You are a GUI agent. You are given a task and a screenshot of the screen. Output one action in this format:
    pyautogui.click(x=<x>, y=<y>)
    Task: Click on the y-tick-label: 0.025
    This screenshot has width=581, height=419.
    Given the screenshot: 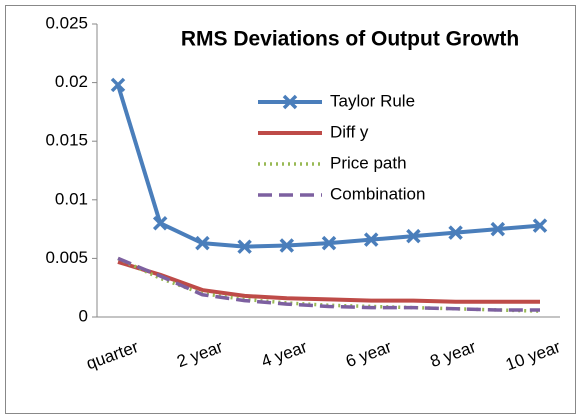 What is the action you would take?
    pyautogui.click(x=66, y=22)
    